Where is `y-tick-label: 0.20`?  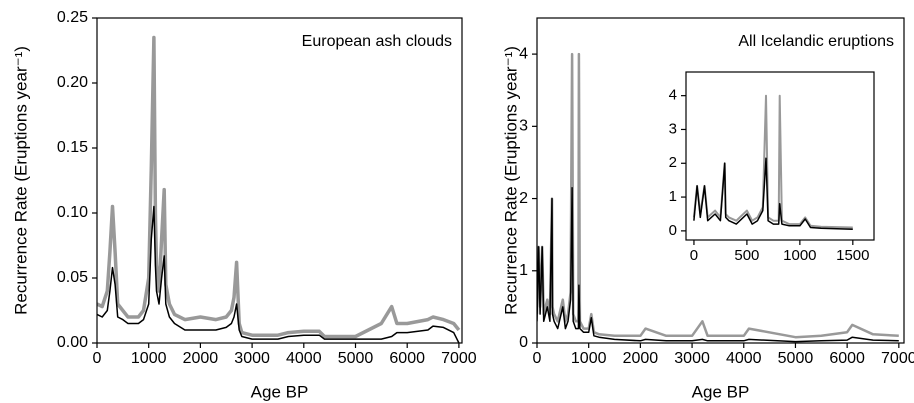 y-tick-label: 0.20 is located at coordinates (72, 82).